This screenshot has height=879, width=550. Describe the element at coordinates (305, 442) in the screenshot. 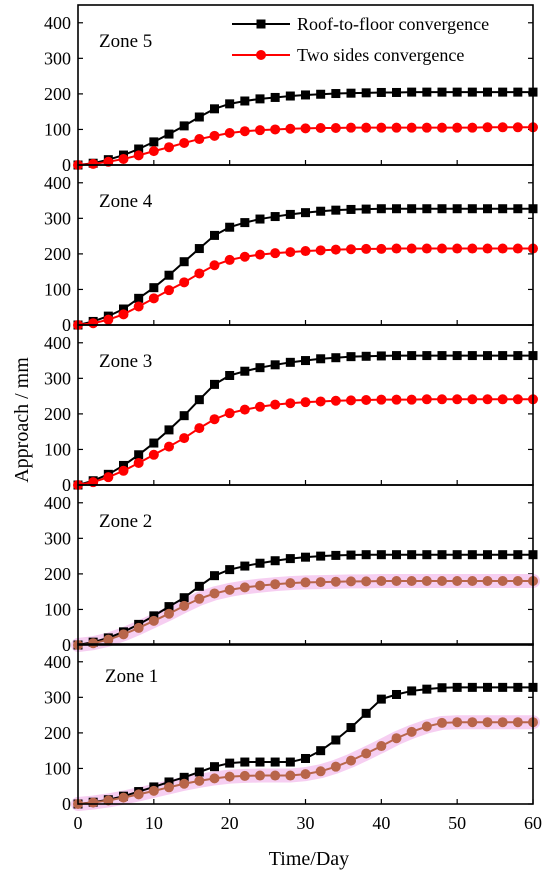

I see `series-line-sides` at that location.